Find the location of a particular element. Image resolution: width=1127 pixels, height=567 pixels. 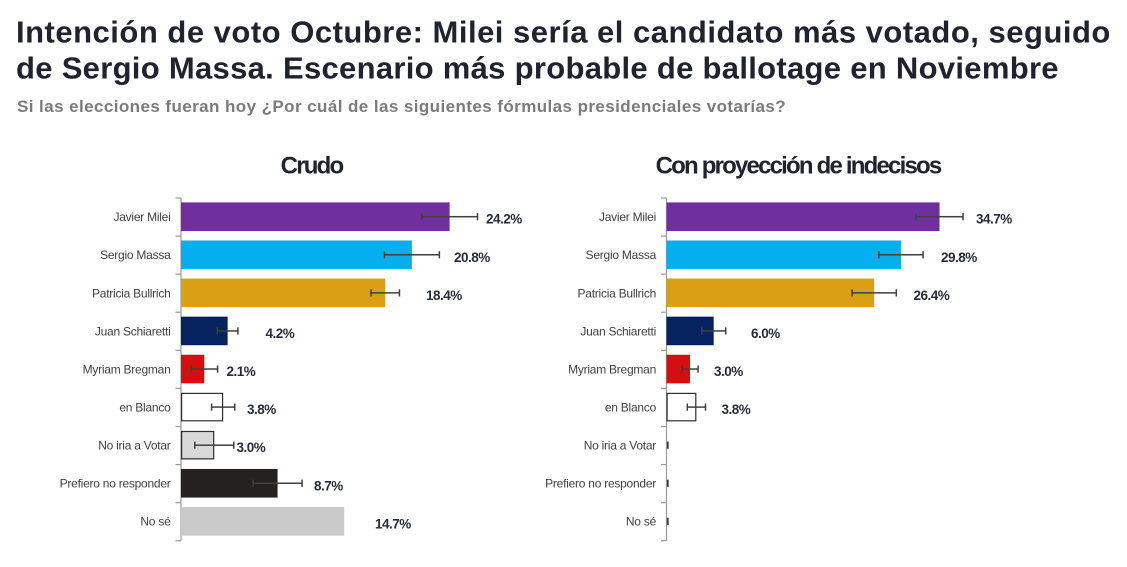

svg-text: 29.8% is located at coordinates (959, 257).